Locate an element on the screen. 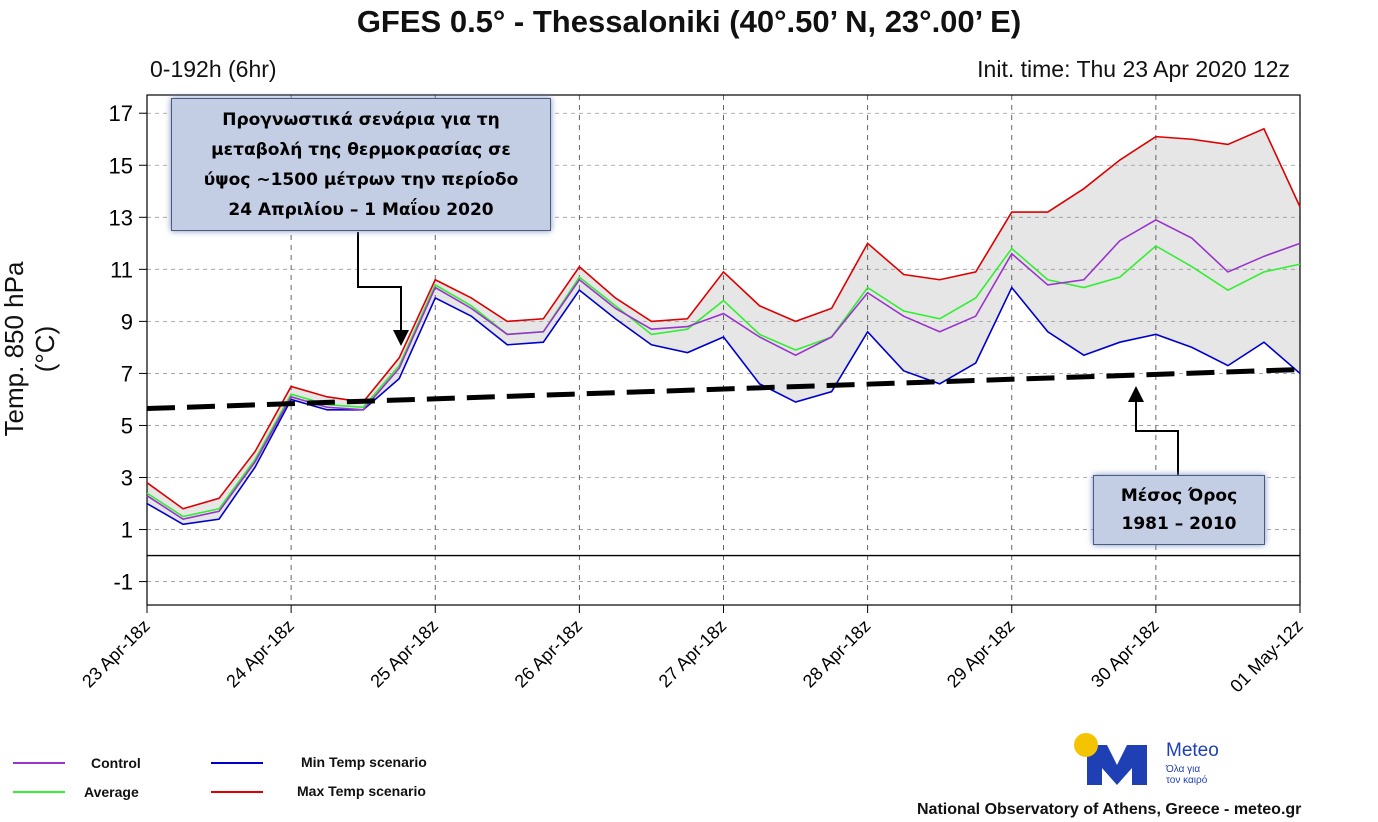 The width and height of the screenshot is (1378, 822). y-tick-label: 5 is located at coordinates (127, 425).